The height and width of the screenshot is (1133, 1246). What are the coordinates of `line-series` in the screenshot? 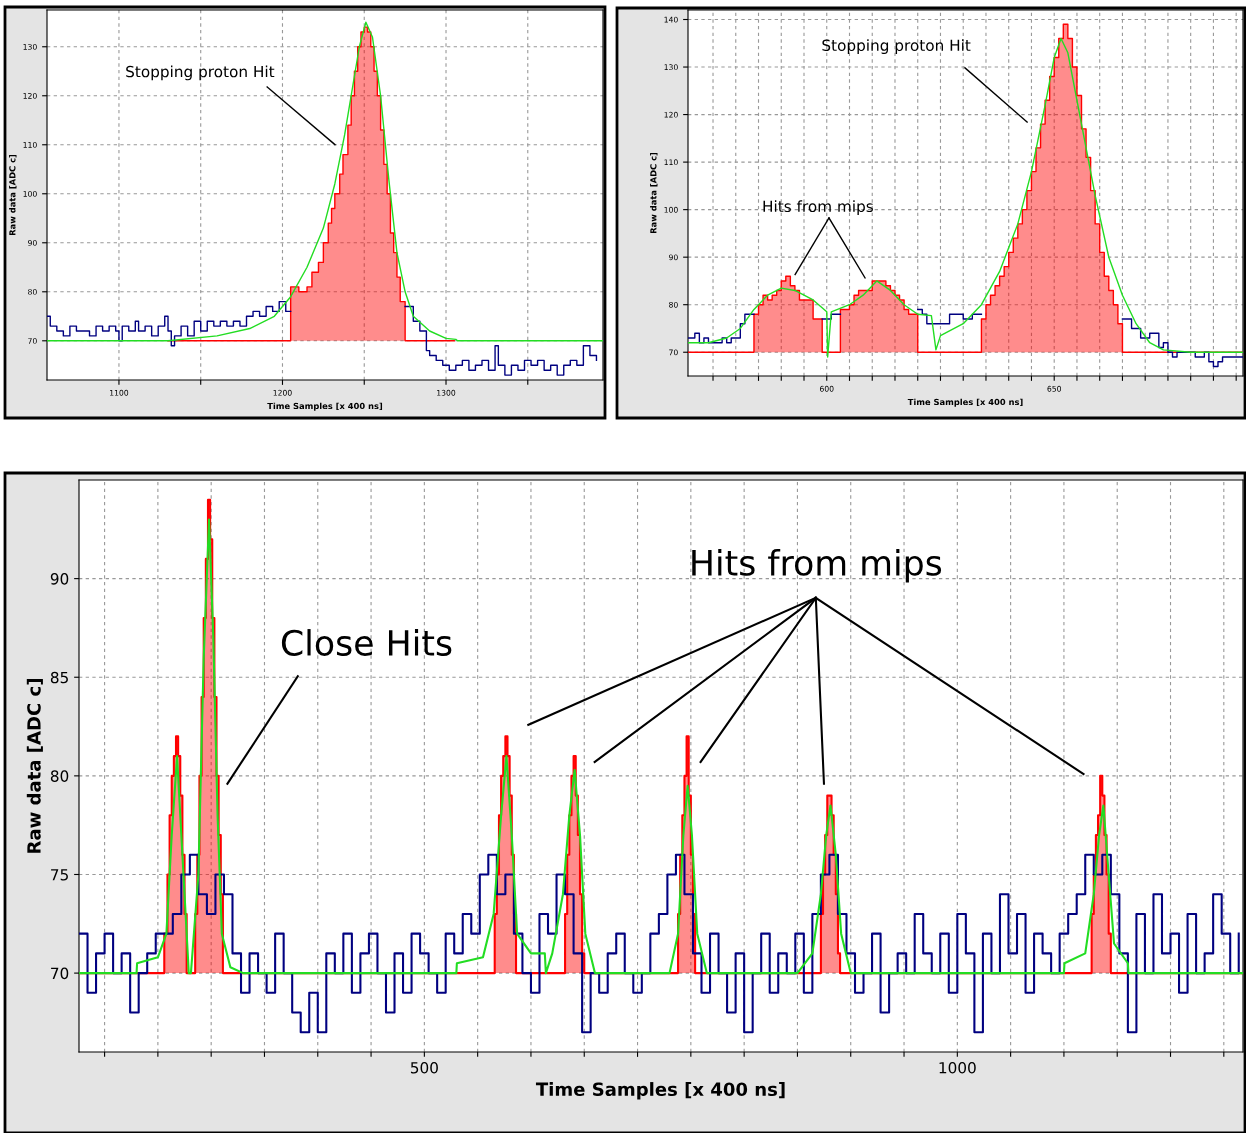 It's located at (325, 181).